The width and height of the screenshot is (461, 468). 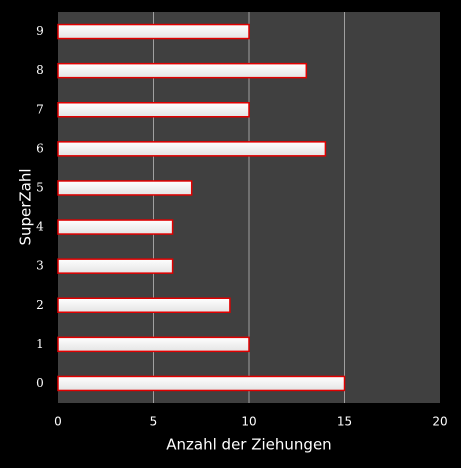 I want to click on x-tick-label: 10, so click(x=248, y=422).